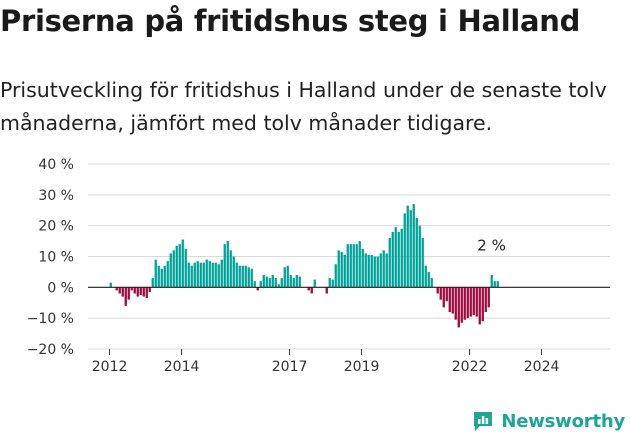 The width and height of the screenshot is (631, 439). Describe the element at coordinates (50, 350) in the screenshot. I see `y-tick-label: −20 %` at that location.